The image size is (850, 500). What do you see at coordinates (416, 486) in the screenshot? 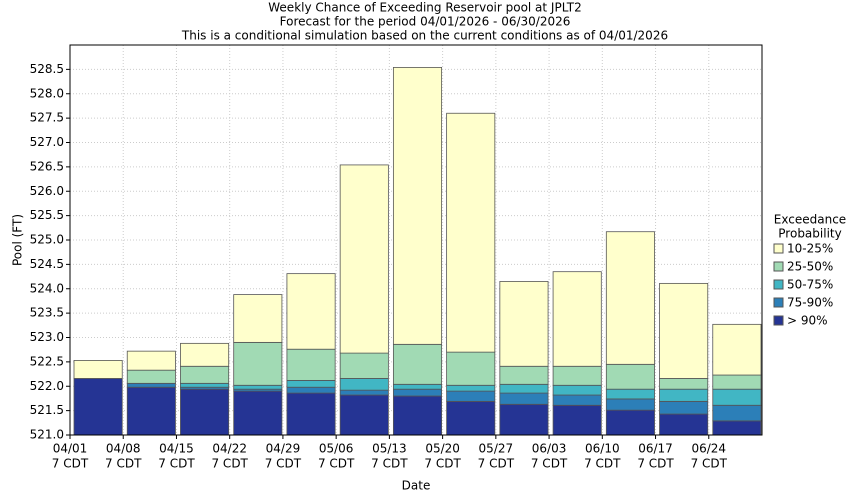
I see `x-axis-label: Date` at bounding box center [416, 486].